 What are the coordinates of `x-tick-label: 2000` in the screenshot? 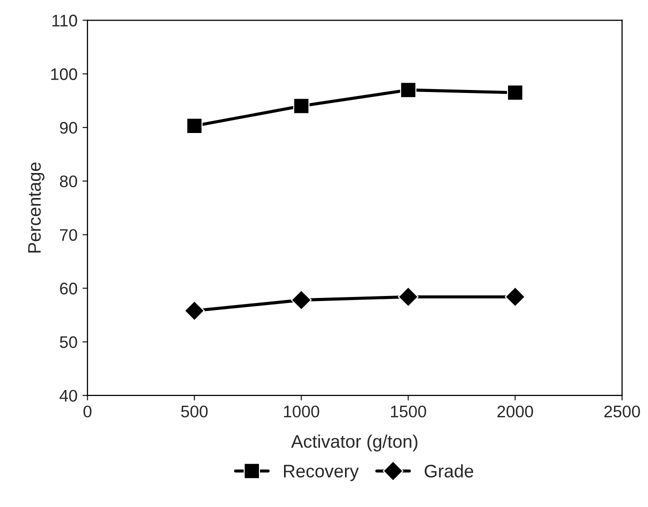 It's located at (515, 412).